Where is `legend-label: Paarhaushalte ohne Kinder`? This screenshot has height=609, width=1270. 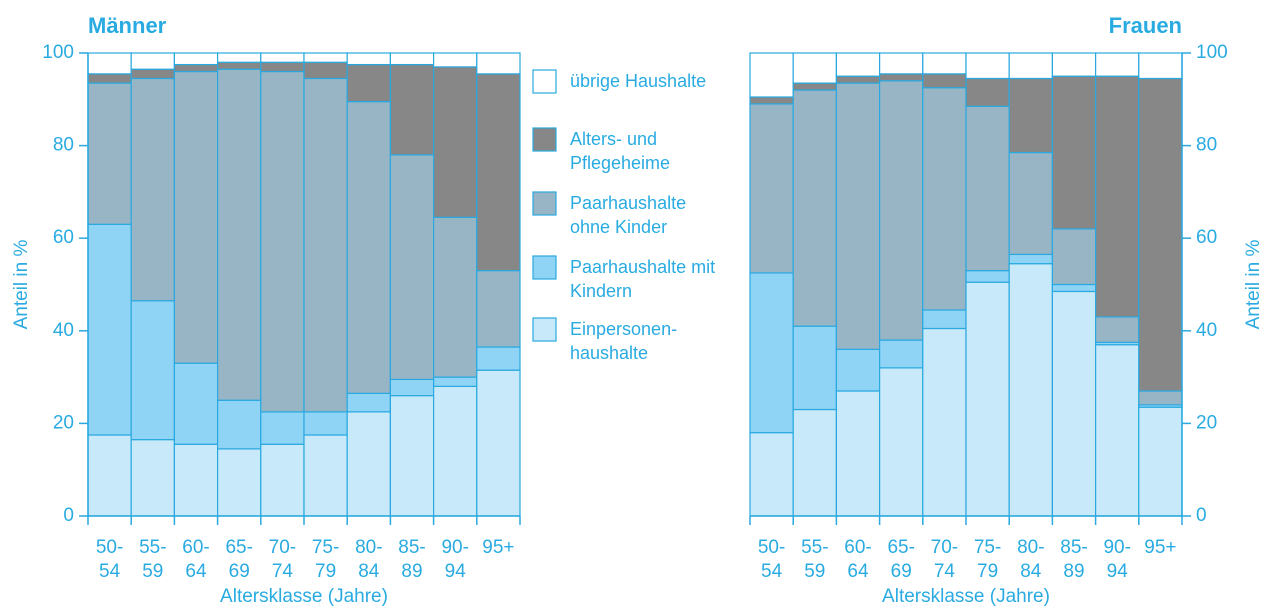
legend-label: Paarhaushalte ohne Kinder is located at coordinates (628, 215).